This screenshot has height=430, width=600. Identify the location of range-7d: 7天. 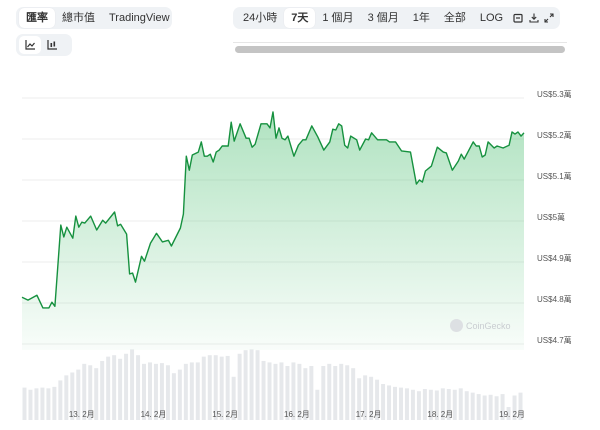
(300, 18).